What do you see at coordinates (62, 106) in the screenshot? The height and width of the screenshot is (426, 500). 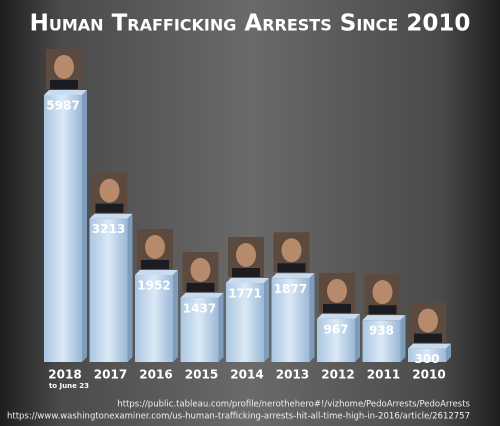 I see `value-label: 5987` at bounding box center [62, 106].